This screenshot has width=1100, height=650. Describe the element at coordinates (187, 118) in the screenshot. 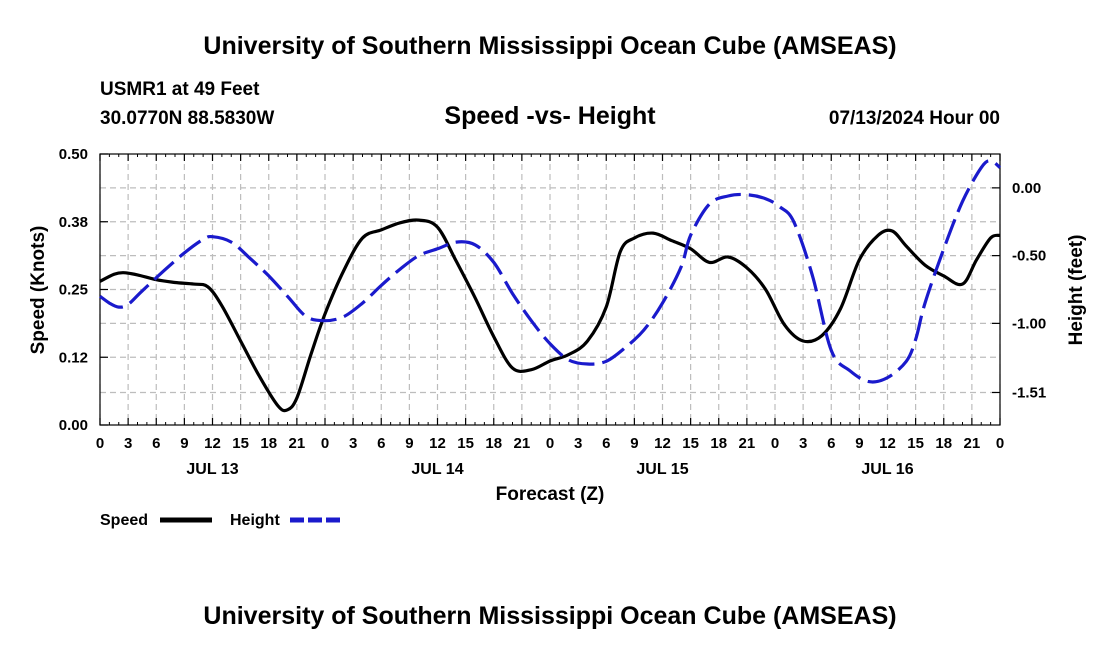

I see `coordinates-label: 30.0770N 88.5830W` at that location.